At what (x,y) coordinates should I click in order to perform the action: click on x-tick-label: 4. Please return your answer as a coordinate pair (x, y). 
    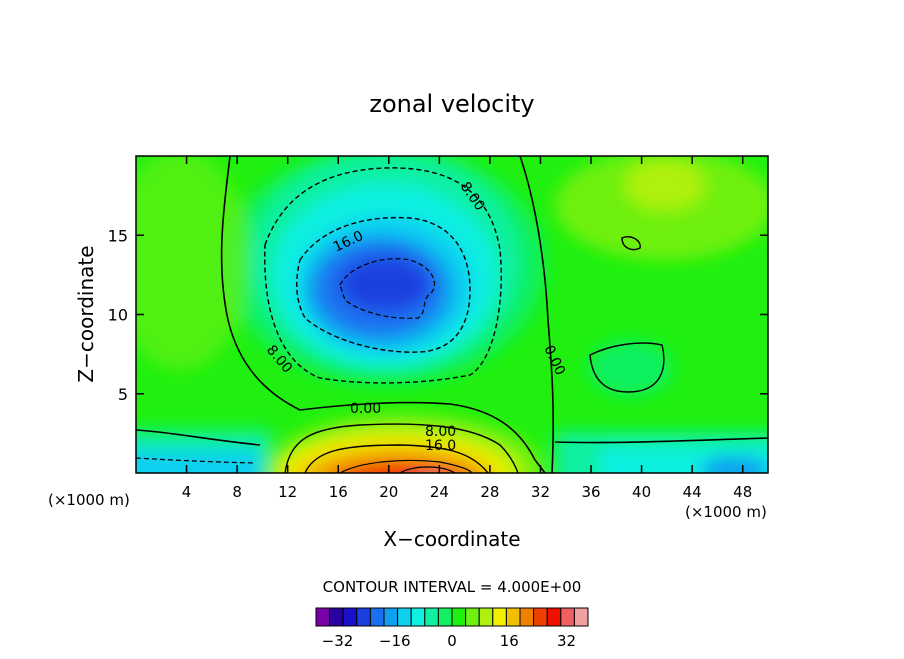
    Looking at the image, I should click on (187, 492).